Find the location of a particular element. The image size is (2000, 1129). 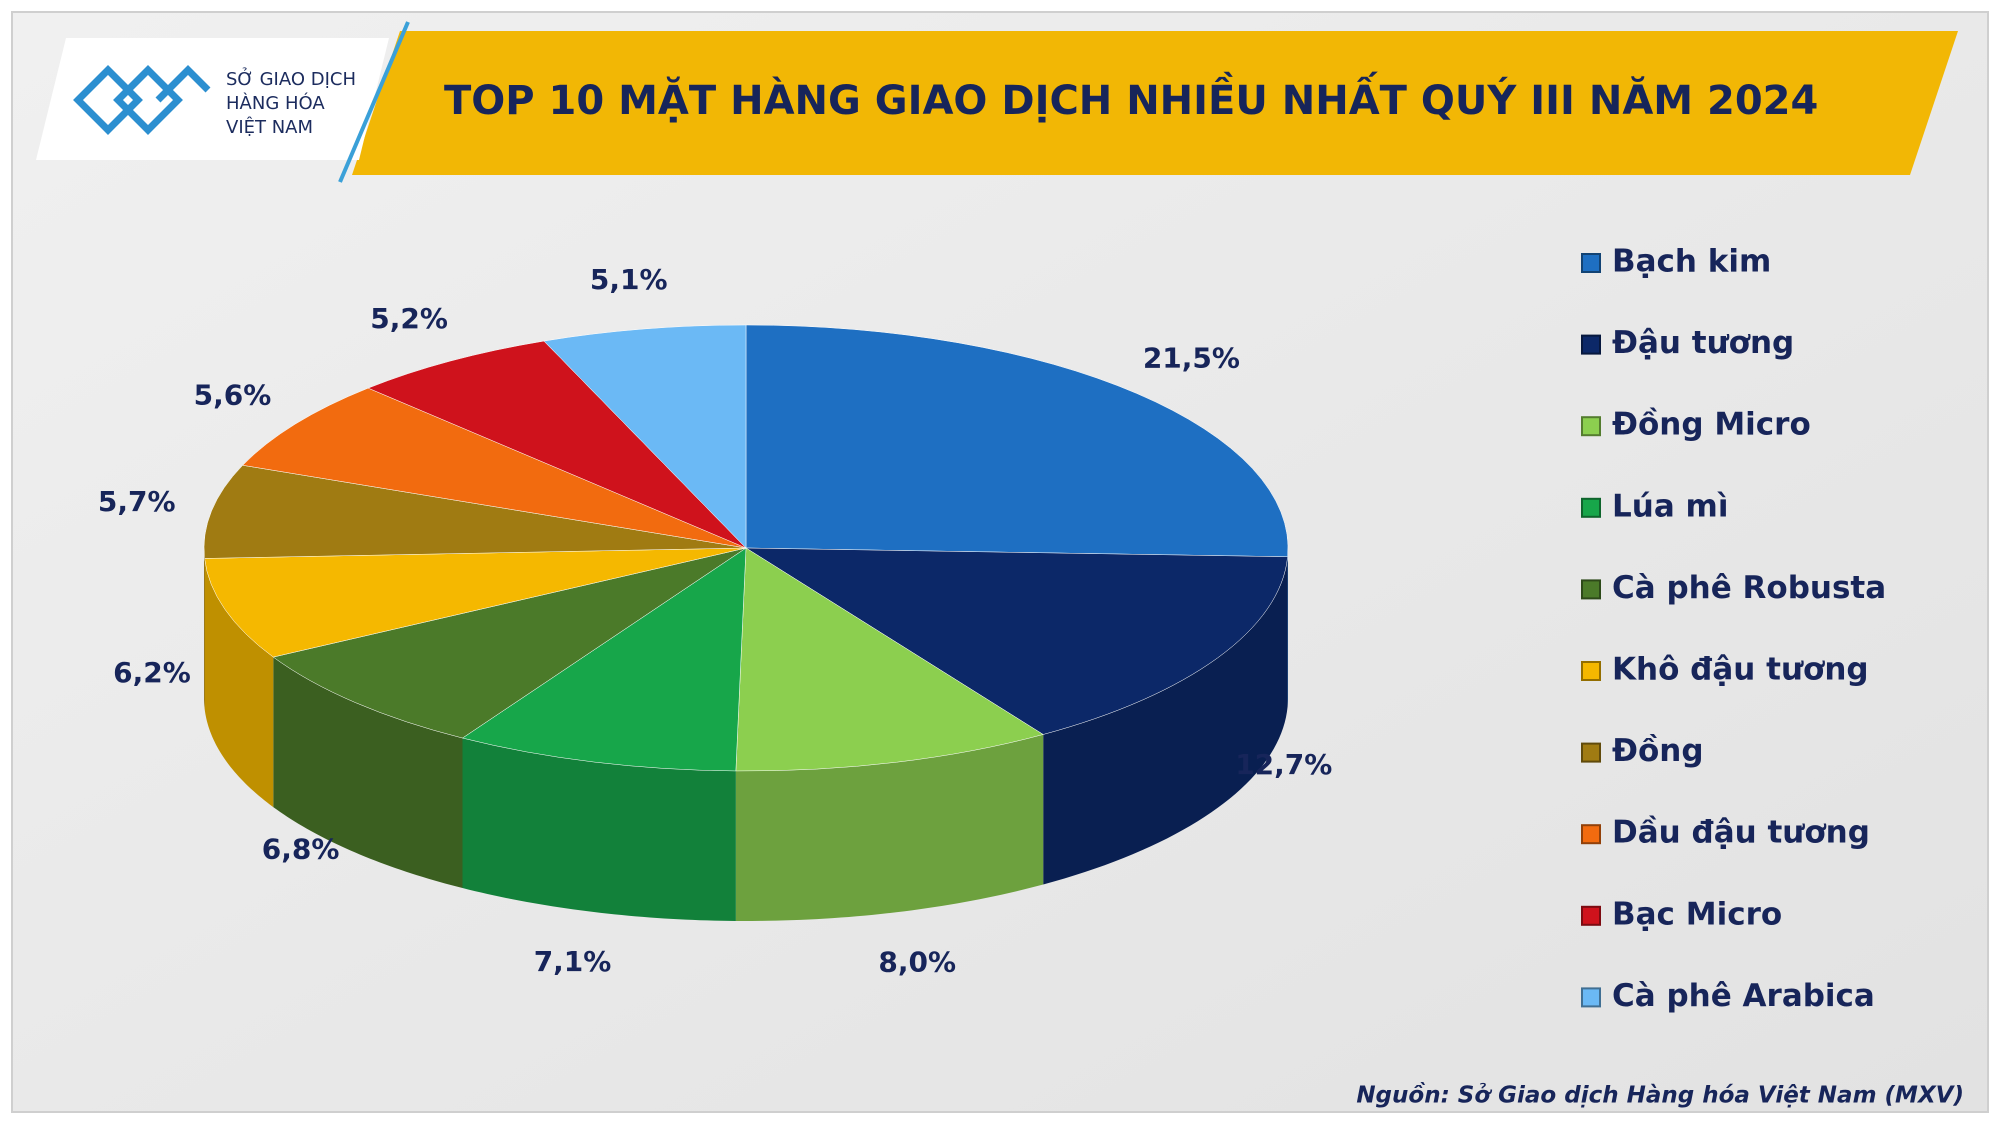

value-label: 12,7% is located at coordinates (1283, 764).